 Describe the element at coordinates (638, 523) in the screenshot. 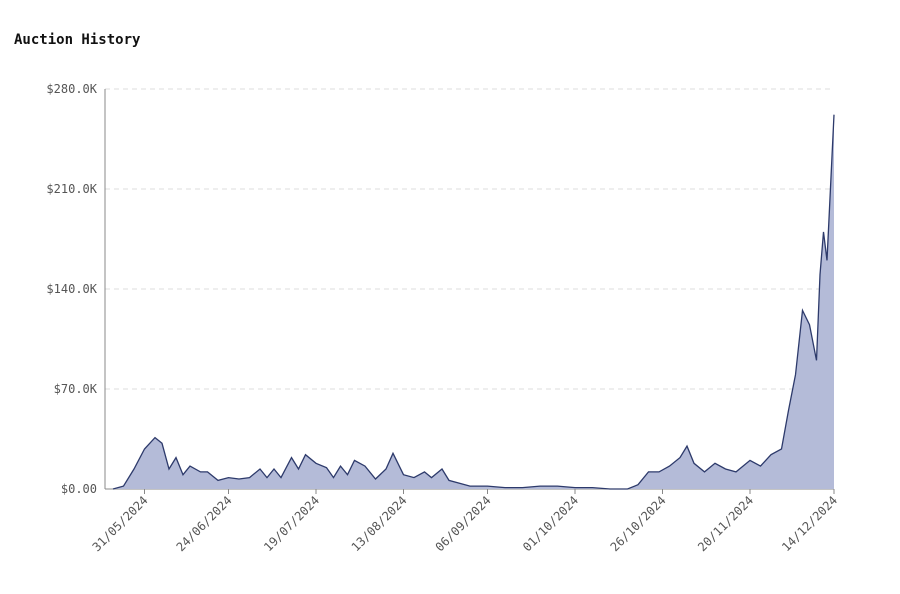

I see `x-tick-label: 26/10/2024` at that location.